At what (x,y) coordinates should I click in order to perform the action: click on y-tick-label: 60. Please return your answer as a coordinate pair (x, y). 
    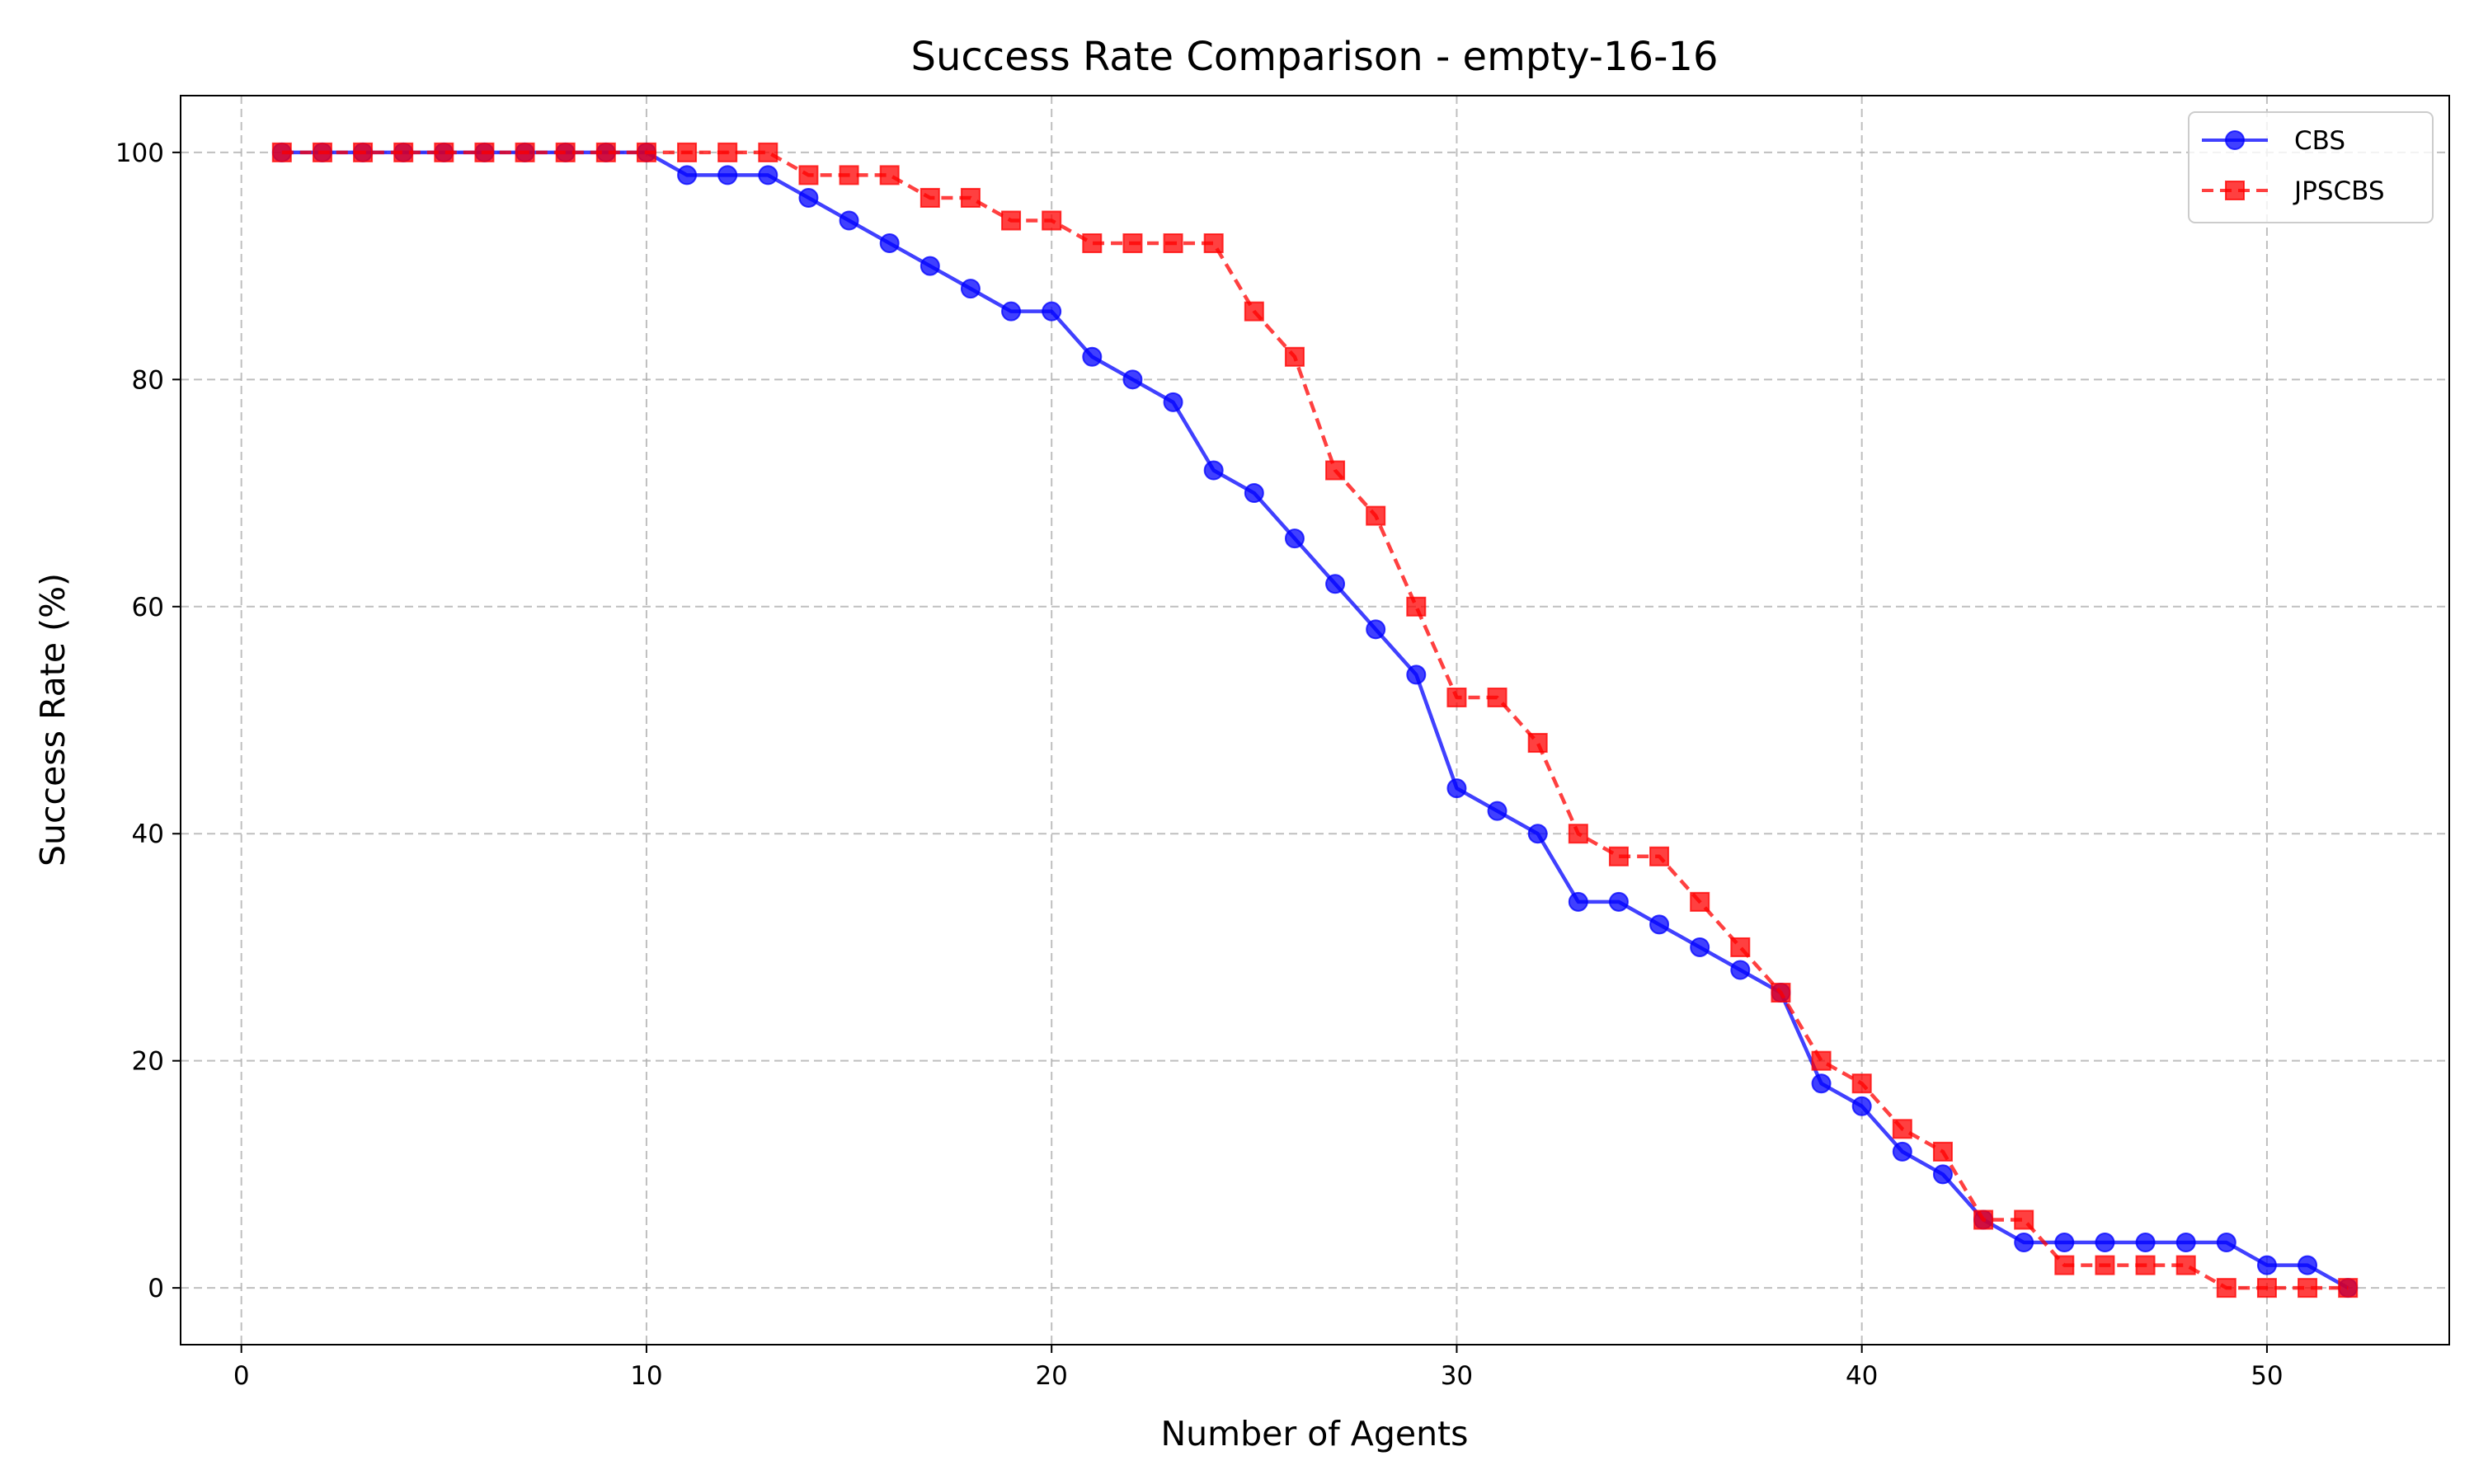
    Looking at the image, I should click on (148, 607).